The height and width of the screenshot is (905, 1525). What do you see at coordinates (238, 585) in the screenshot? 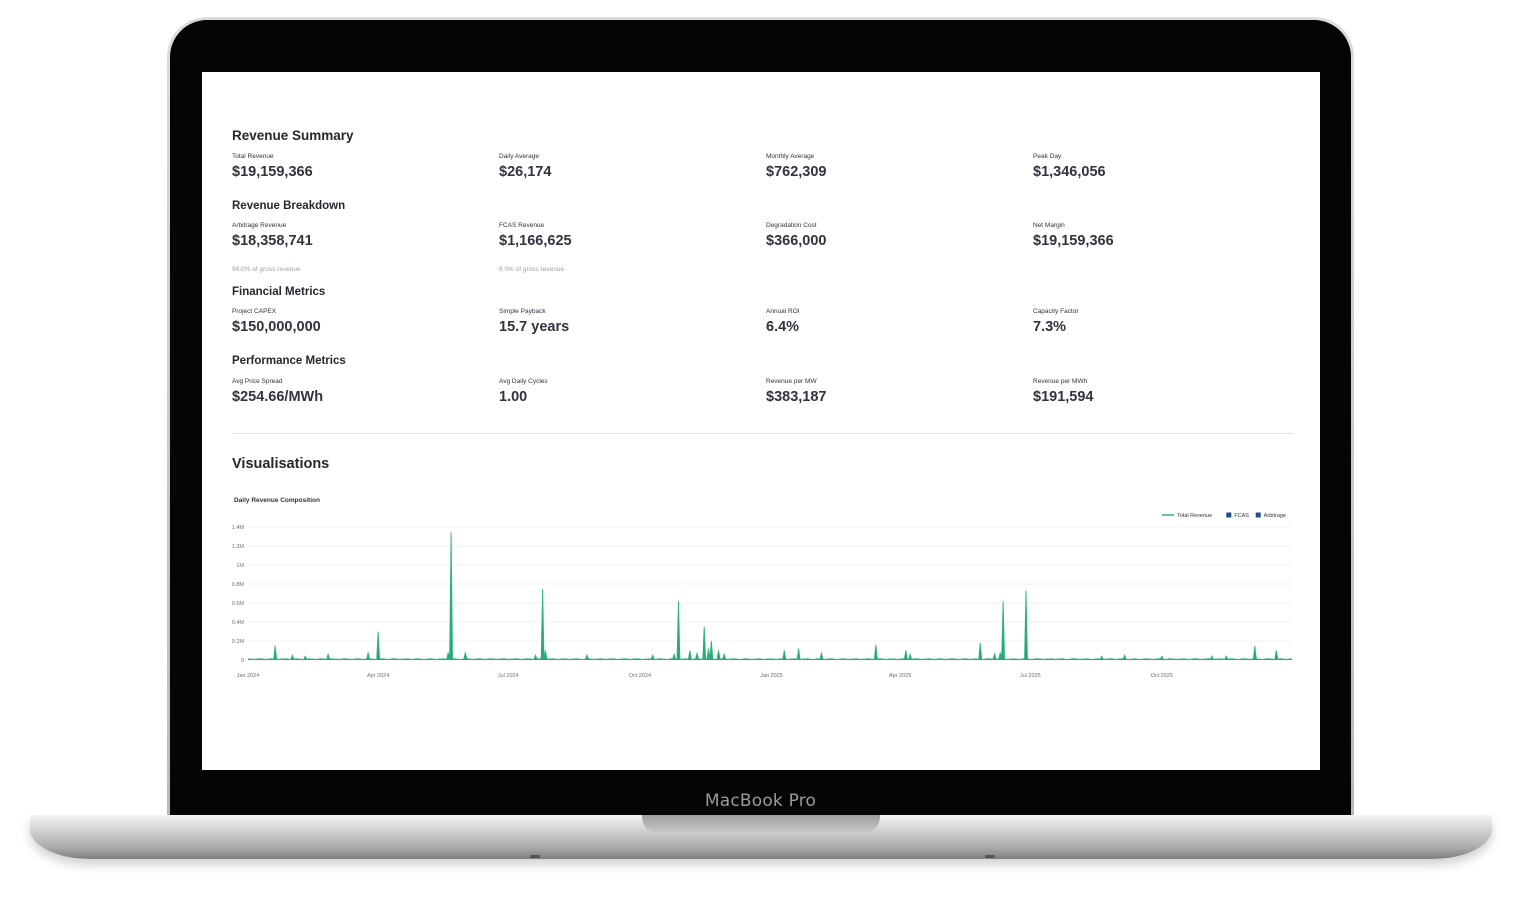
I see `y-tick-label: 0.8M` at bounding box center [238, 585].